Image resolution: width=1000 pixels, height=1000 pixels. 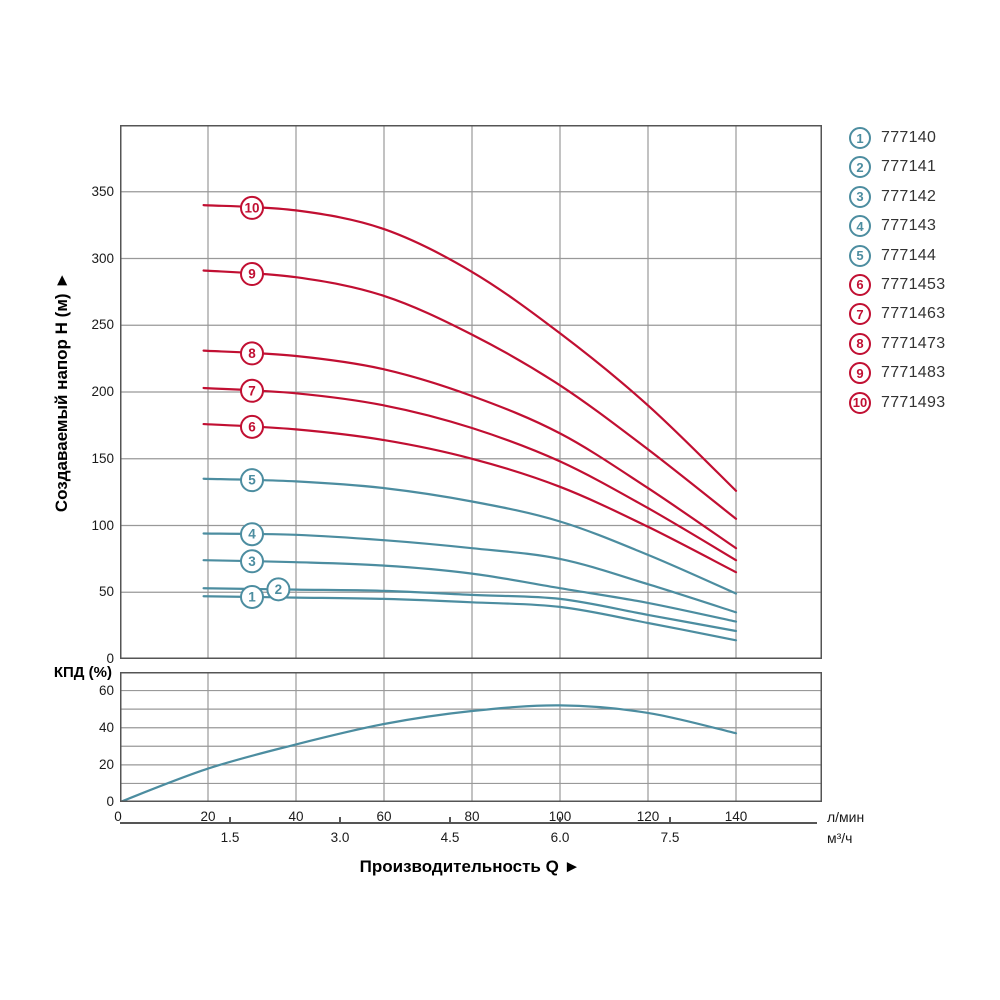 What do you see at coordinates (340, 820) in the screenshot?
I see `x-tick-mark-m3h-3.0` at bounding box center [340, 820].